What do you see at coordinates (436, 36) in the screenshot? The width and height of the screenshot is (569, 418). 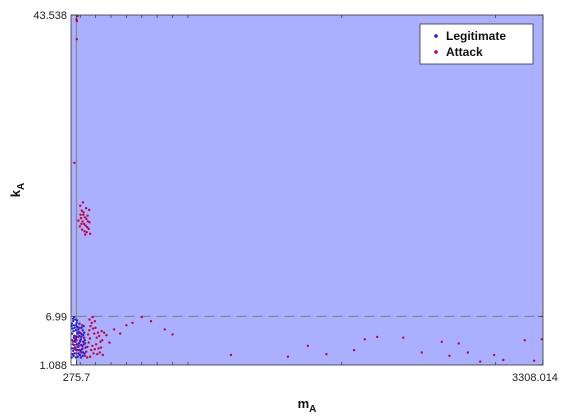 I see `legend-marker-legitimate` at bounding box center [436, 36].